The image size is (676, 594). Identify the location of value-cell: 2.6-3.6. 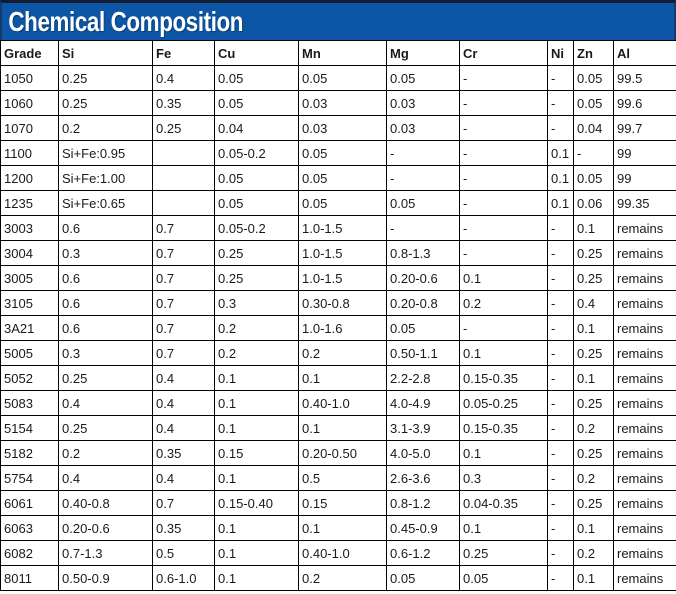
(423, 478).